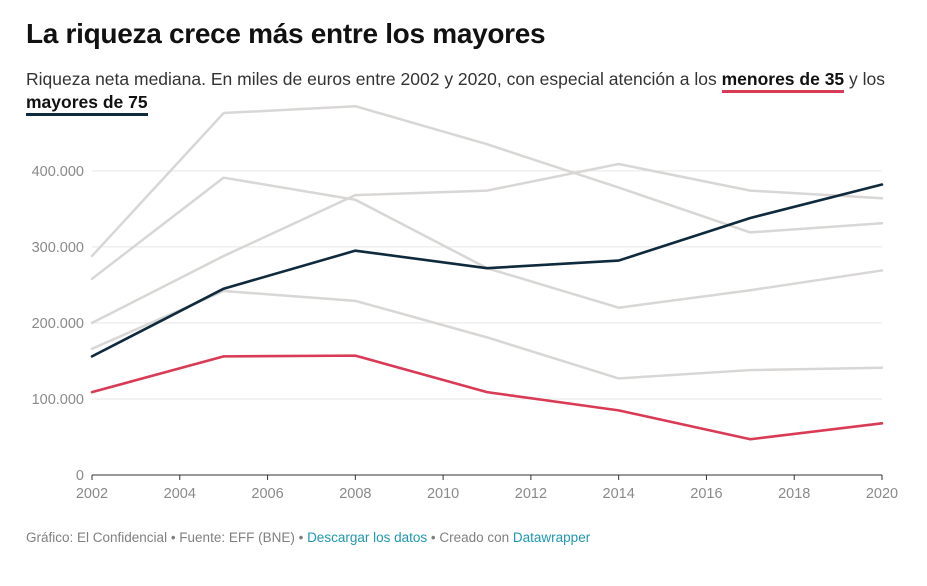  I want to click on y-tick-label: 300.000, so click(58, 248).